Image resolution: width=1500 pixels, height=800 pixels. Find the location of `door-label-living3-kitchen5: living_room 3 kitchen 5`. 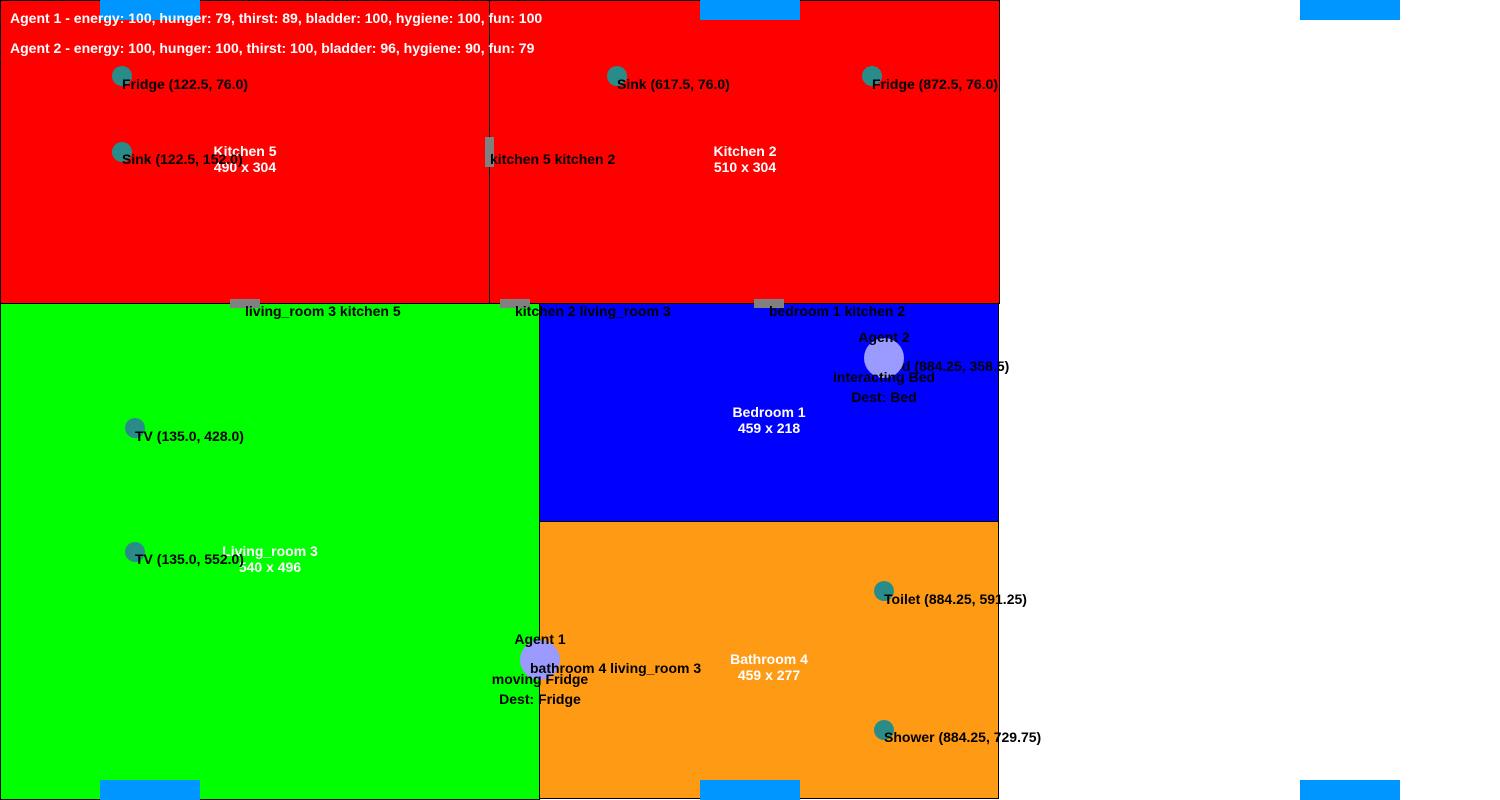

door-label-living3-kitchen5: living_room 3 kitchen 5 is located at coordinates (323, 311).